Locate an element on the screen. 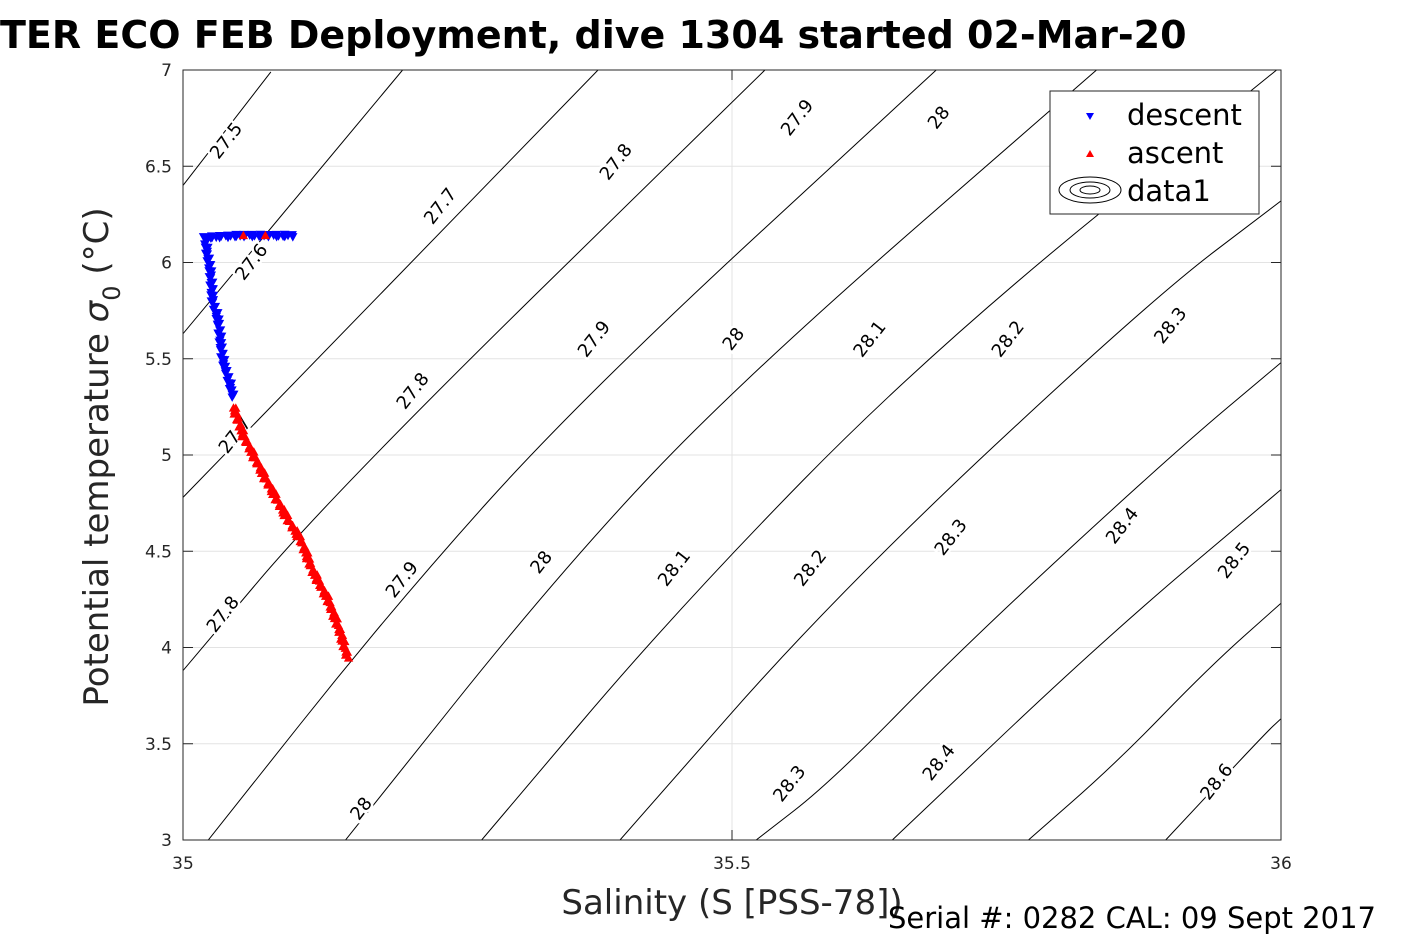 The width and height of the screenshot is (1417, 945). y-tick-label-4: 5 is located at coordinates (166, 456).